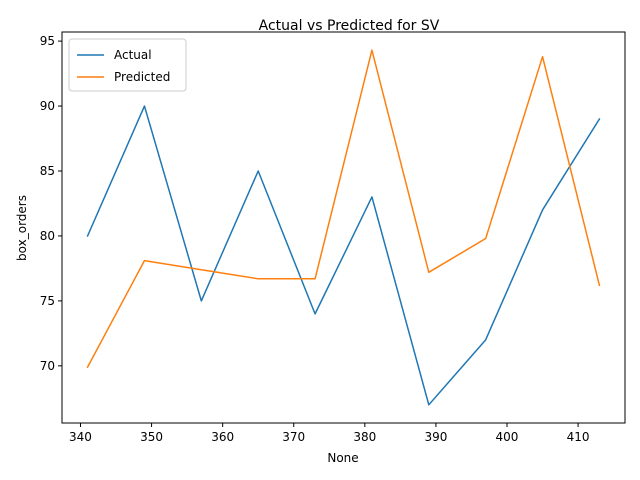 The image size is (640, 480). What do you see at coordinates (364, 437) in the screenshot?
I see `x-tick-label: 380` at bounding box center [364, 437].